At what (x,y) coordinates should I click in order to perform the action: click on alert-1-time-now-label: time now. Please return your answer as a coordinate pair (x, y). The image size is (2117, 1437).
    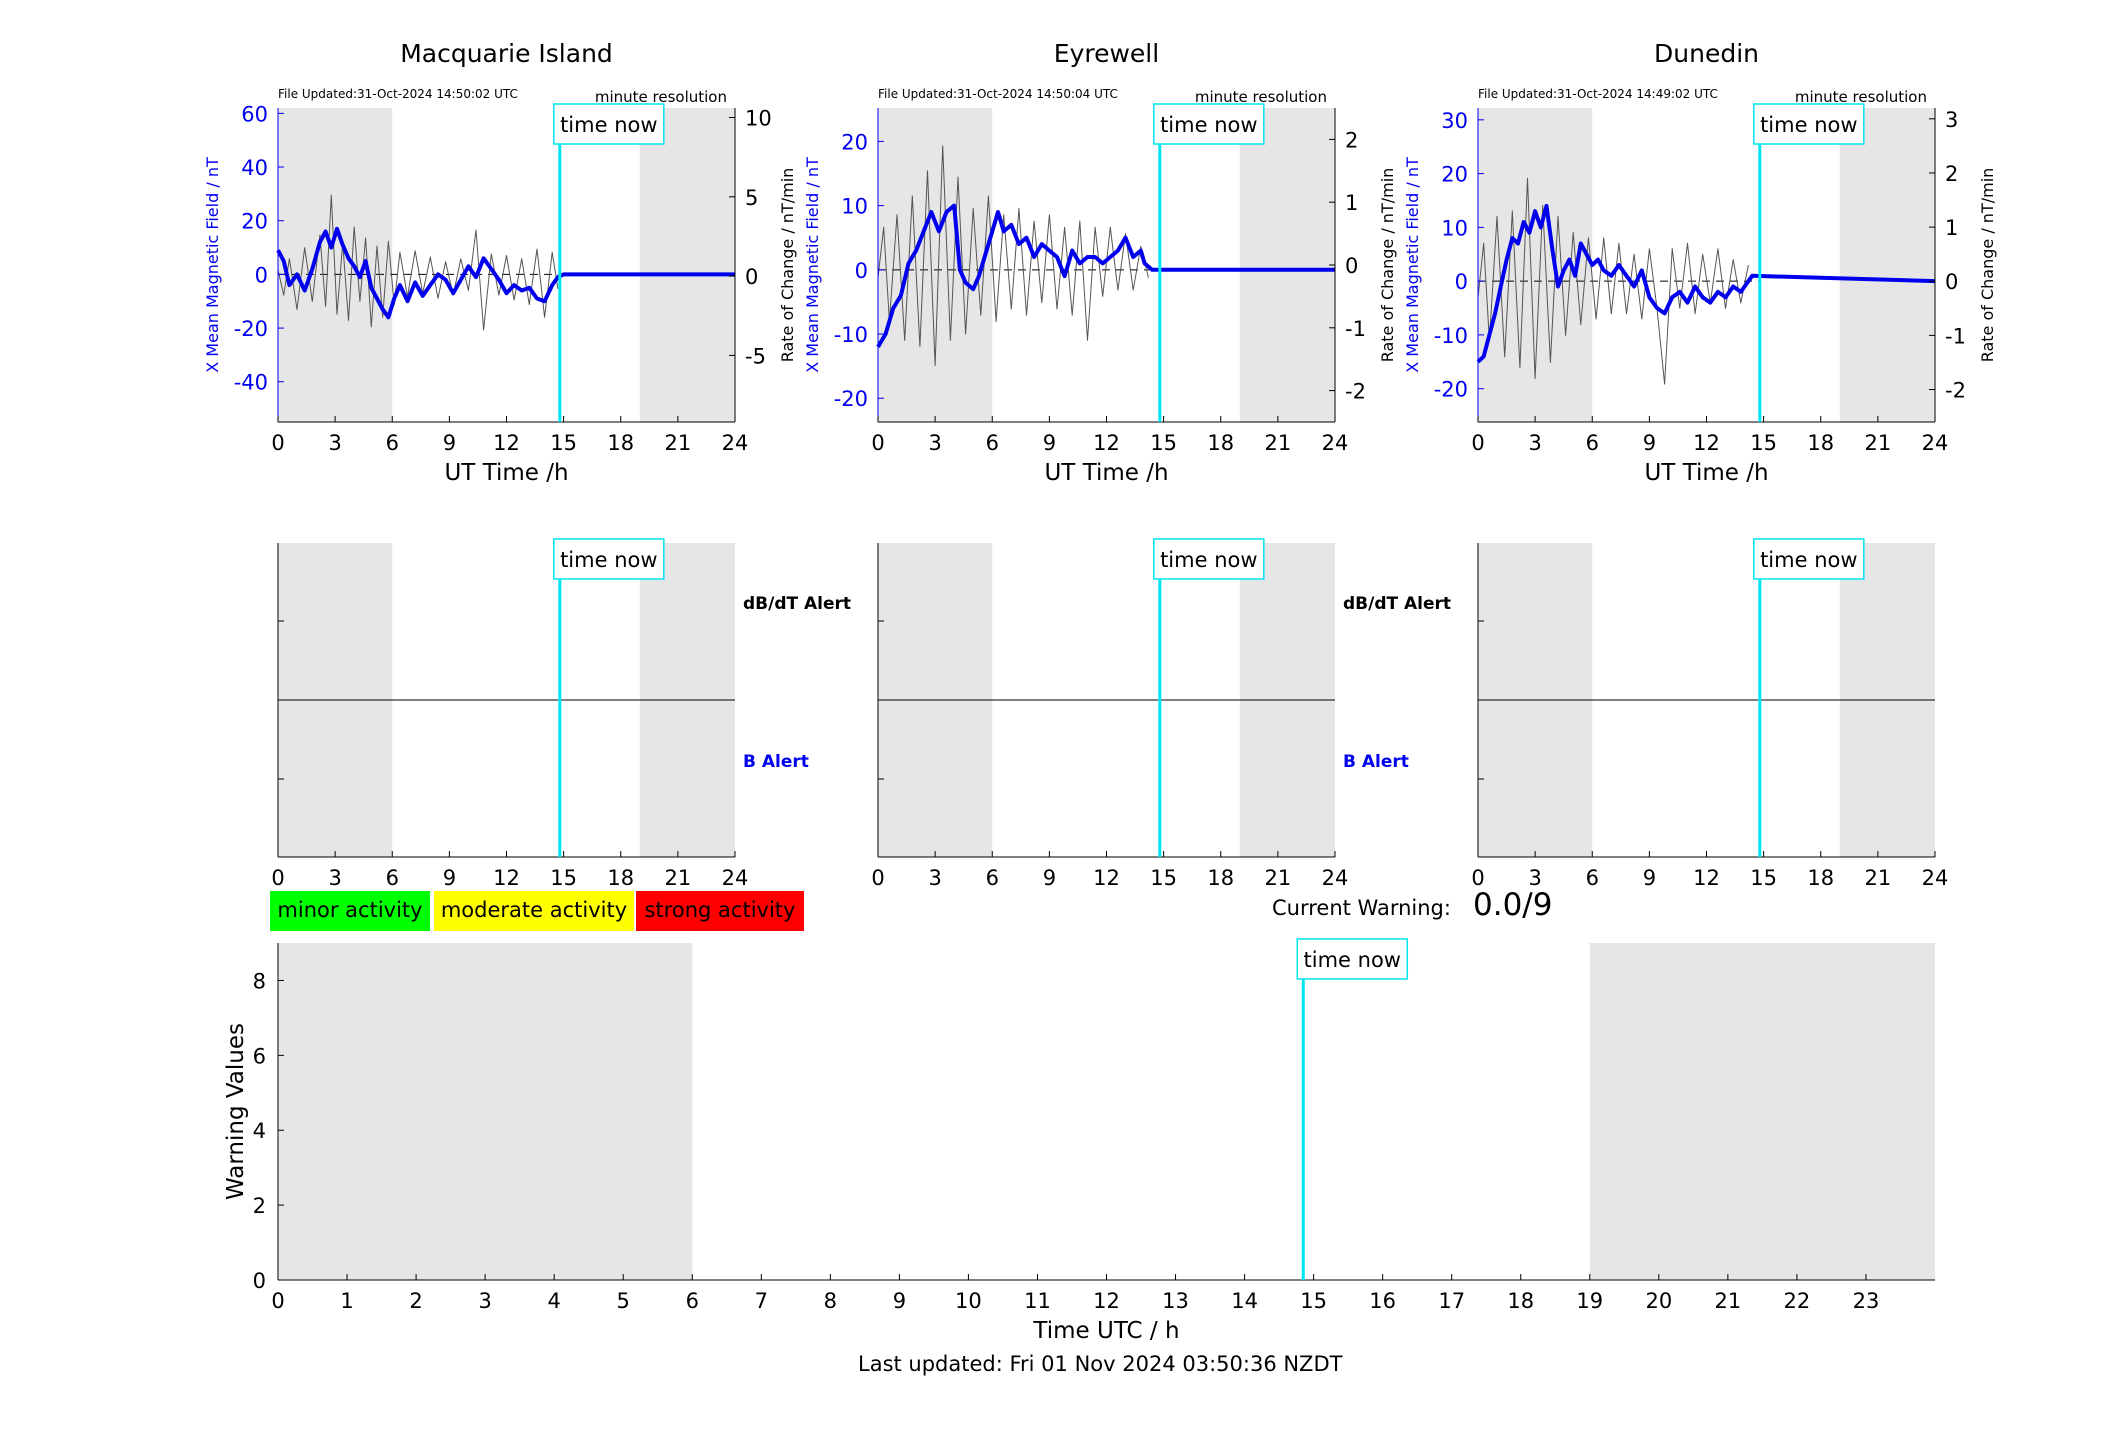
    Looking at the image, I should click on (1208, 560).